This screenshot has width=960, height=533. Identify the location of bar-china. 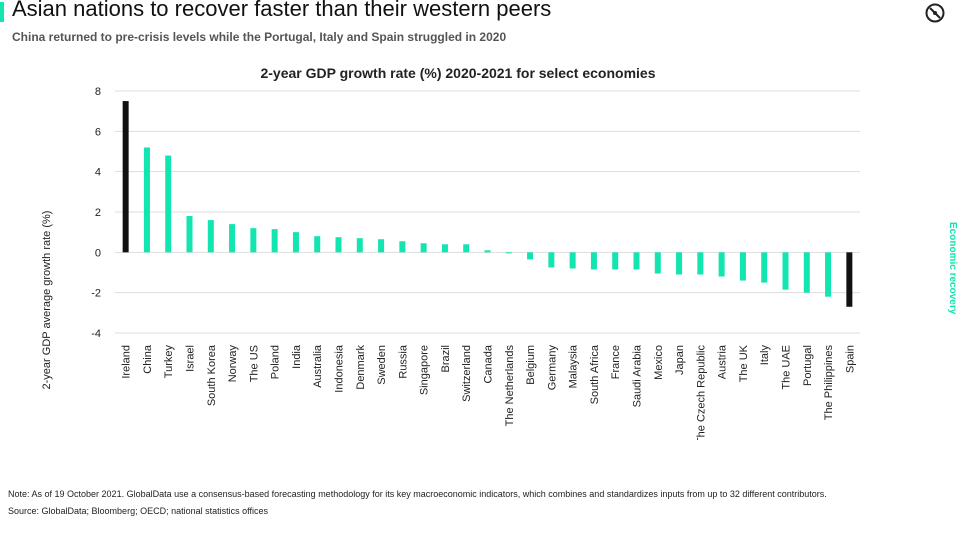
(146, 200).